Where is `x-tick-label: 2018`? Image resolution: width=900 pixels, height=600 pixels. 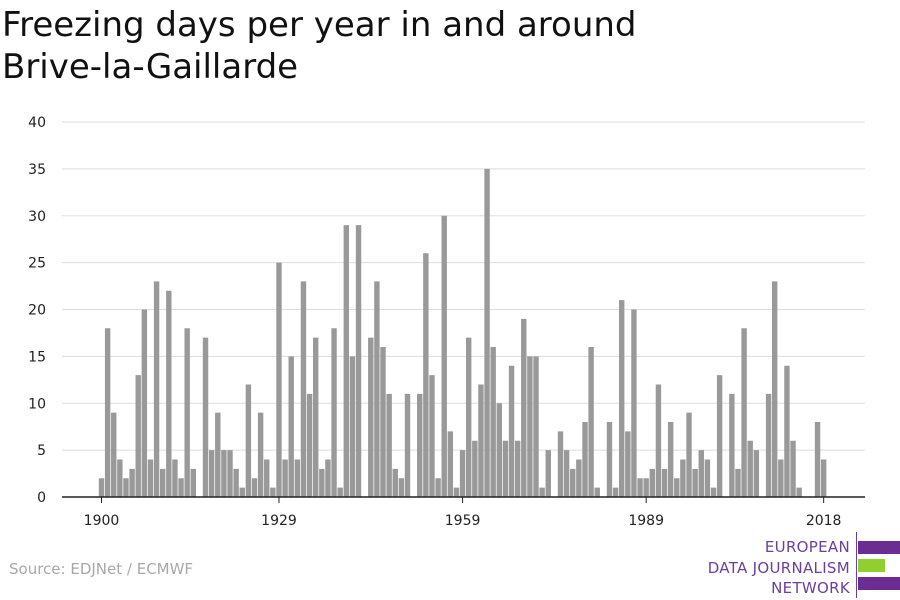
x-tick-label: 2018 is located at coordinates (824, 521).